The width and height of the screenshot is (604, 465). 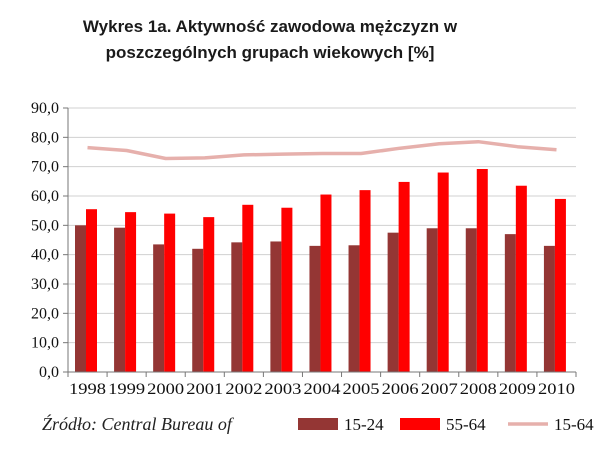 I want to click on bar-15-24-1999, so click(x=120, y=299).